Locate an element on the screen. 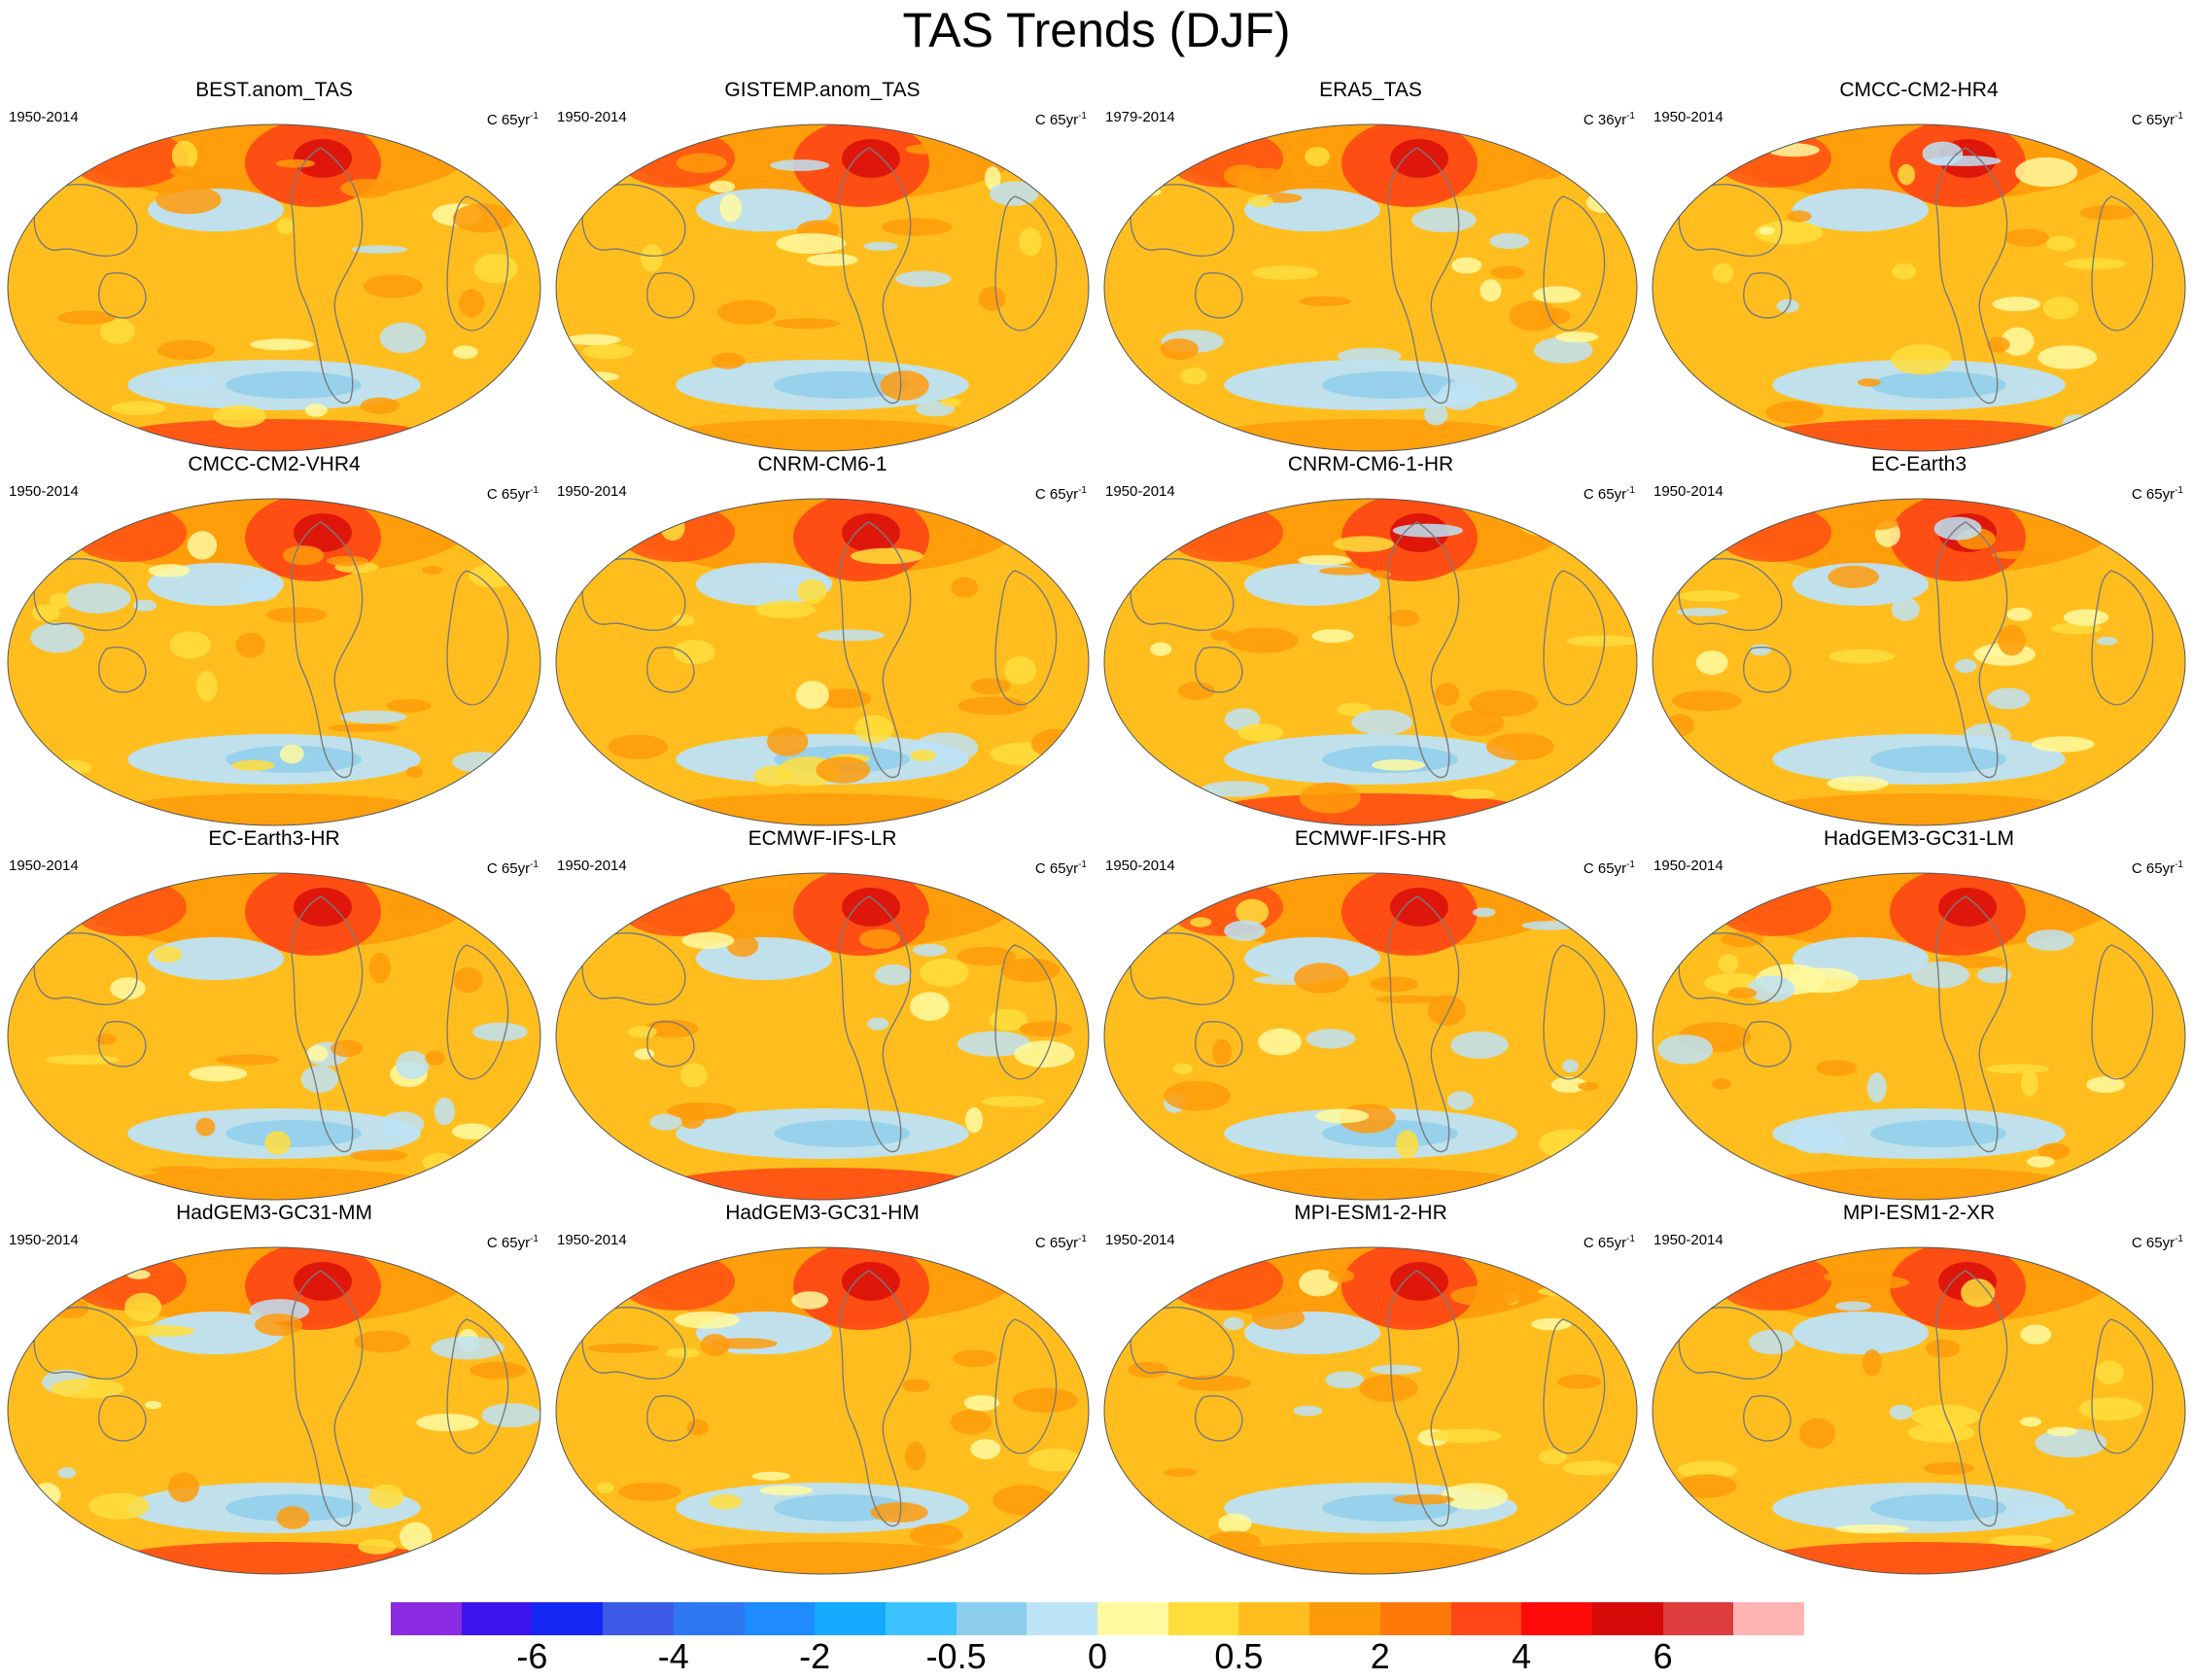 This screenshot has width=2193, height=1680. map-panel: MPI-ESM1-2-HR 1950-2014 C 65yr-1 is located at coordinates (1370, 1390).